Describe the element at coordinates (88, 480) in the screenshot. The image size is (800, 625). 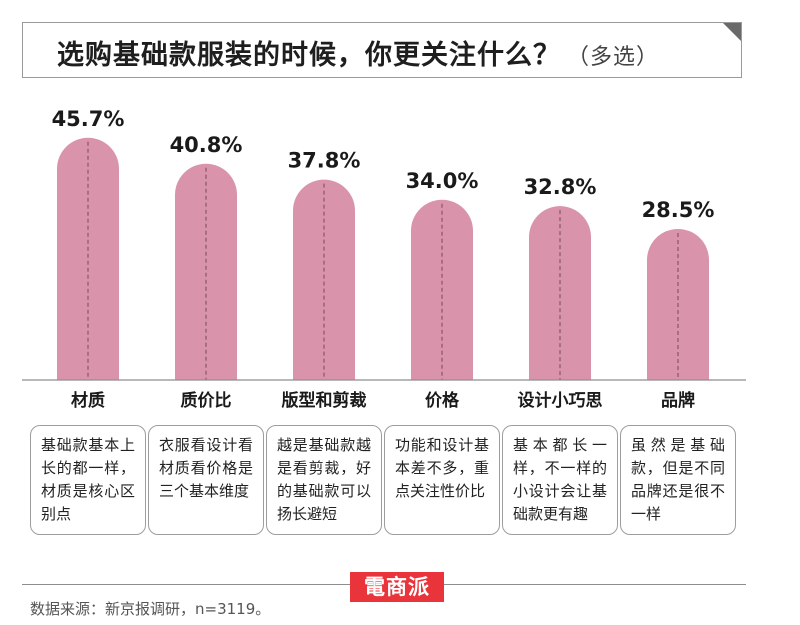
I see `description-box-0: 基础款基本上长的都一样，材质是核心区别点` at that location.